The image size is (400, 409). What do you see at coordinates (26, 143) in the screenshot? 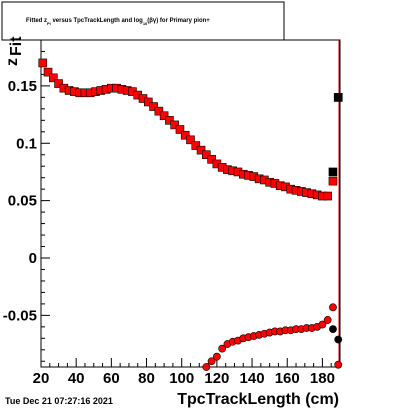
I see `y-tick-label: 0.1` at bounding box center [26, 143].